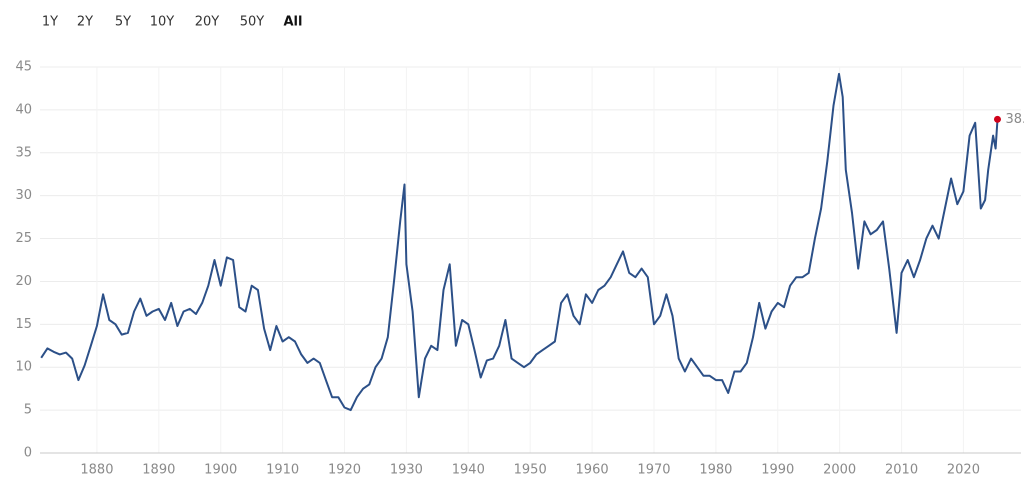 The image size is (1024, 502). Describe the element at coordinates (162, 22) in the screenshot. I see `range-button: 10Y` at that location.